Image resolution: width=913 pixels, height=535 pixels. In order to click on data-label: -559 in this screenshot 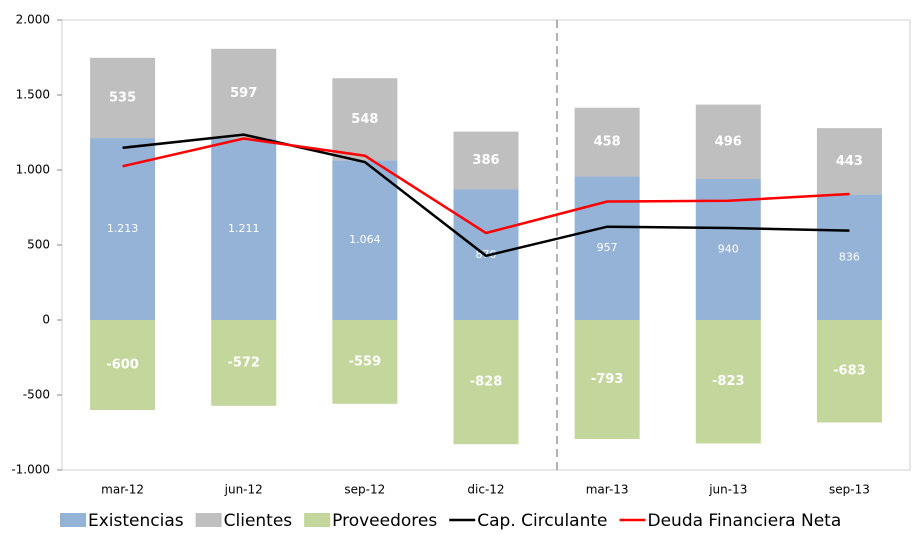, I will do `click(365, 361)`.